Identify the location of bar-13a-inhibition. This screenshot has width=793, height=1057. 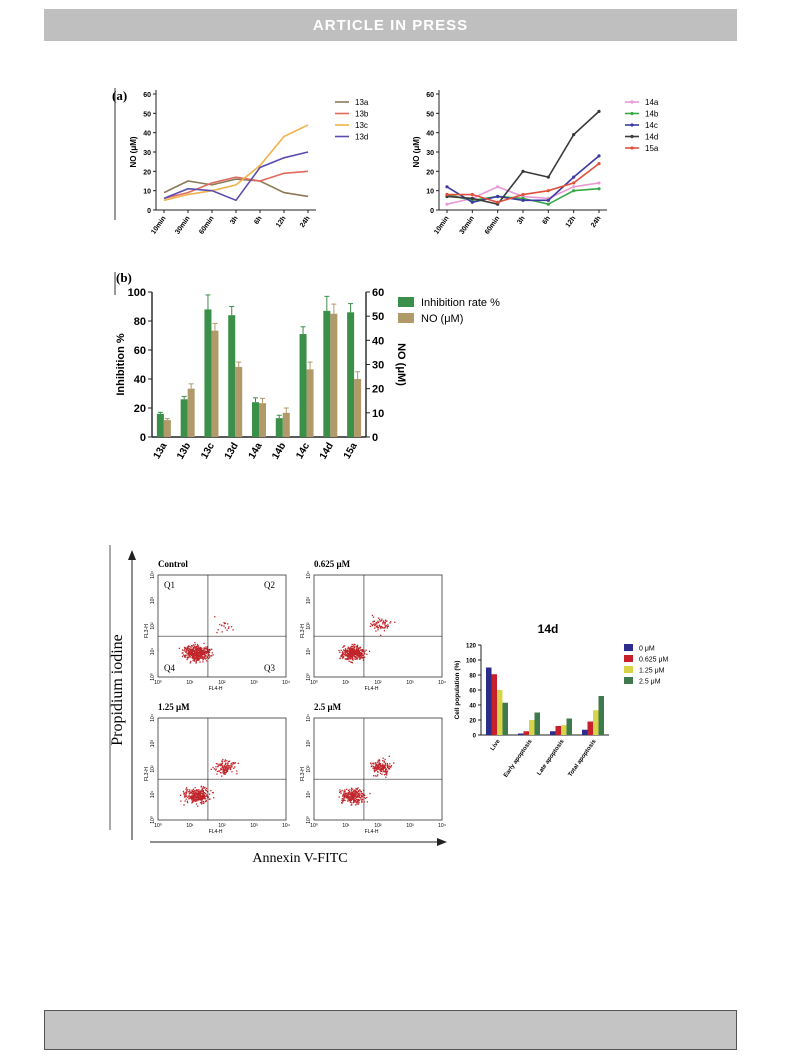
(160, 425).